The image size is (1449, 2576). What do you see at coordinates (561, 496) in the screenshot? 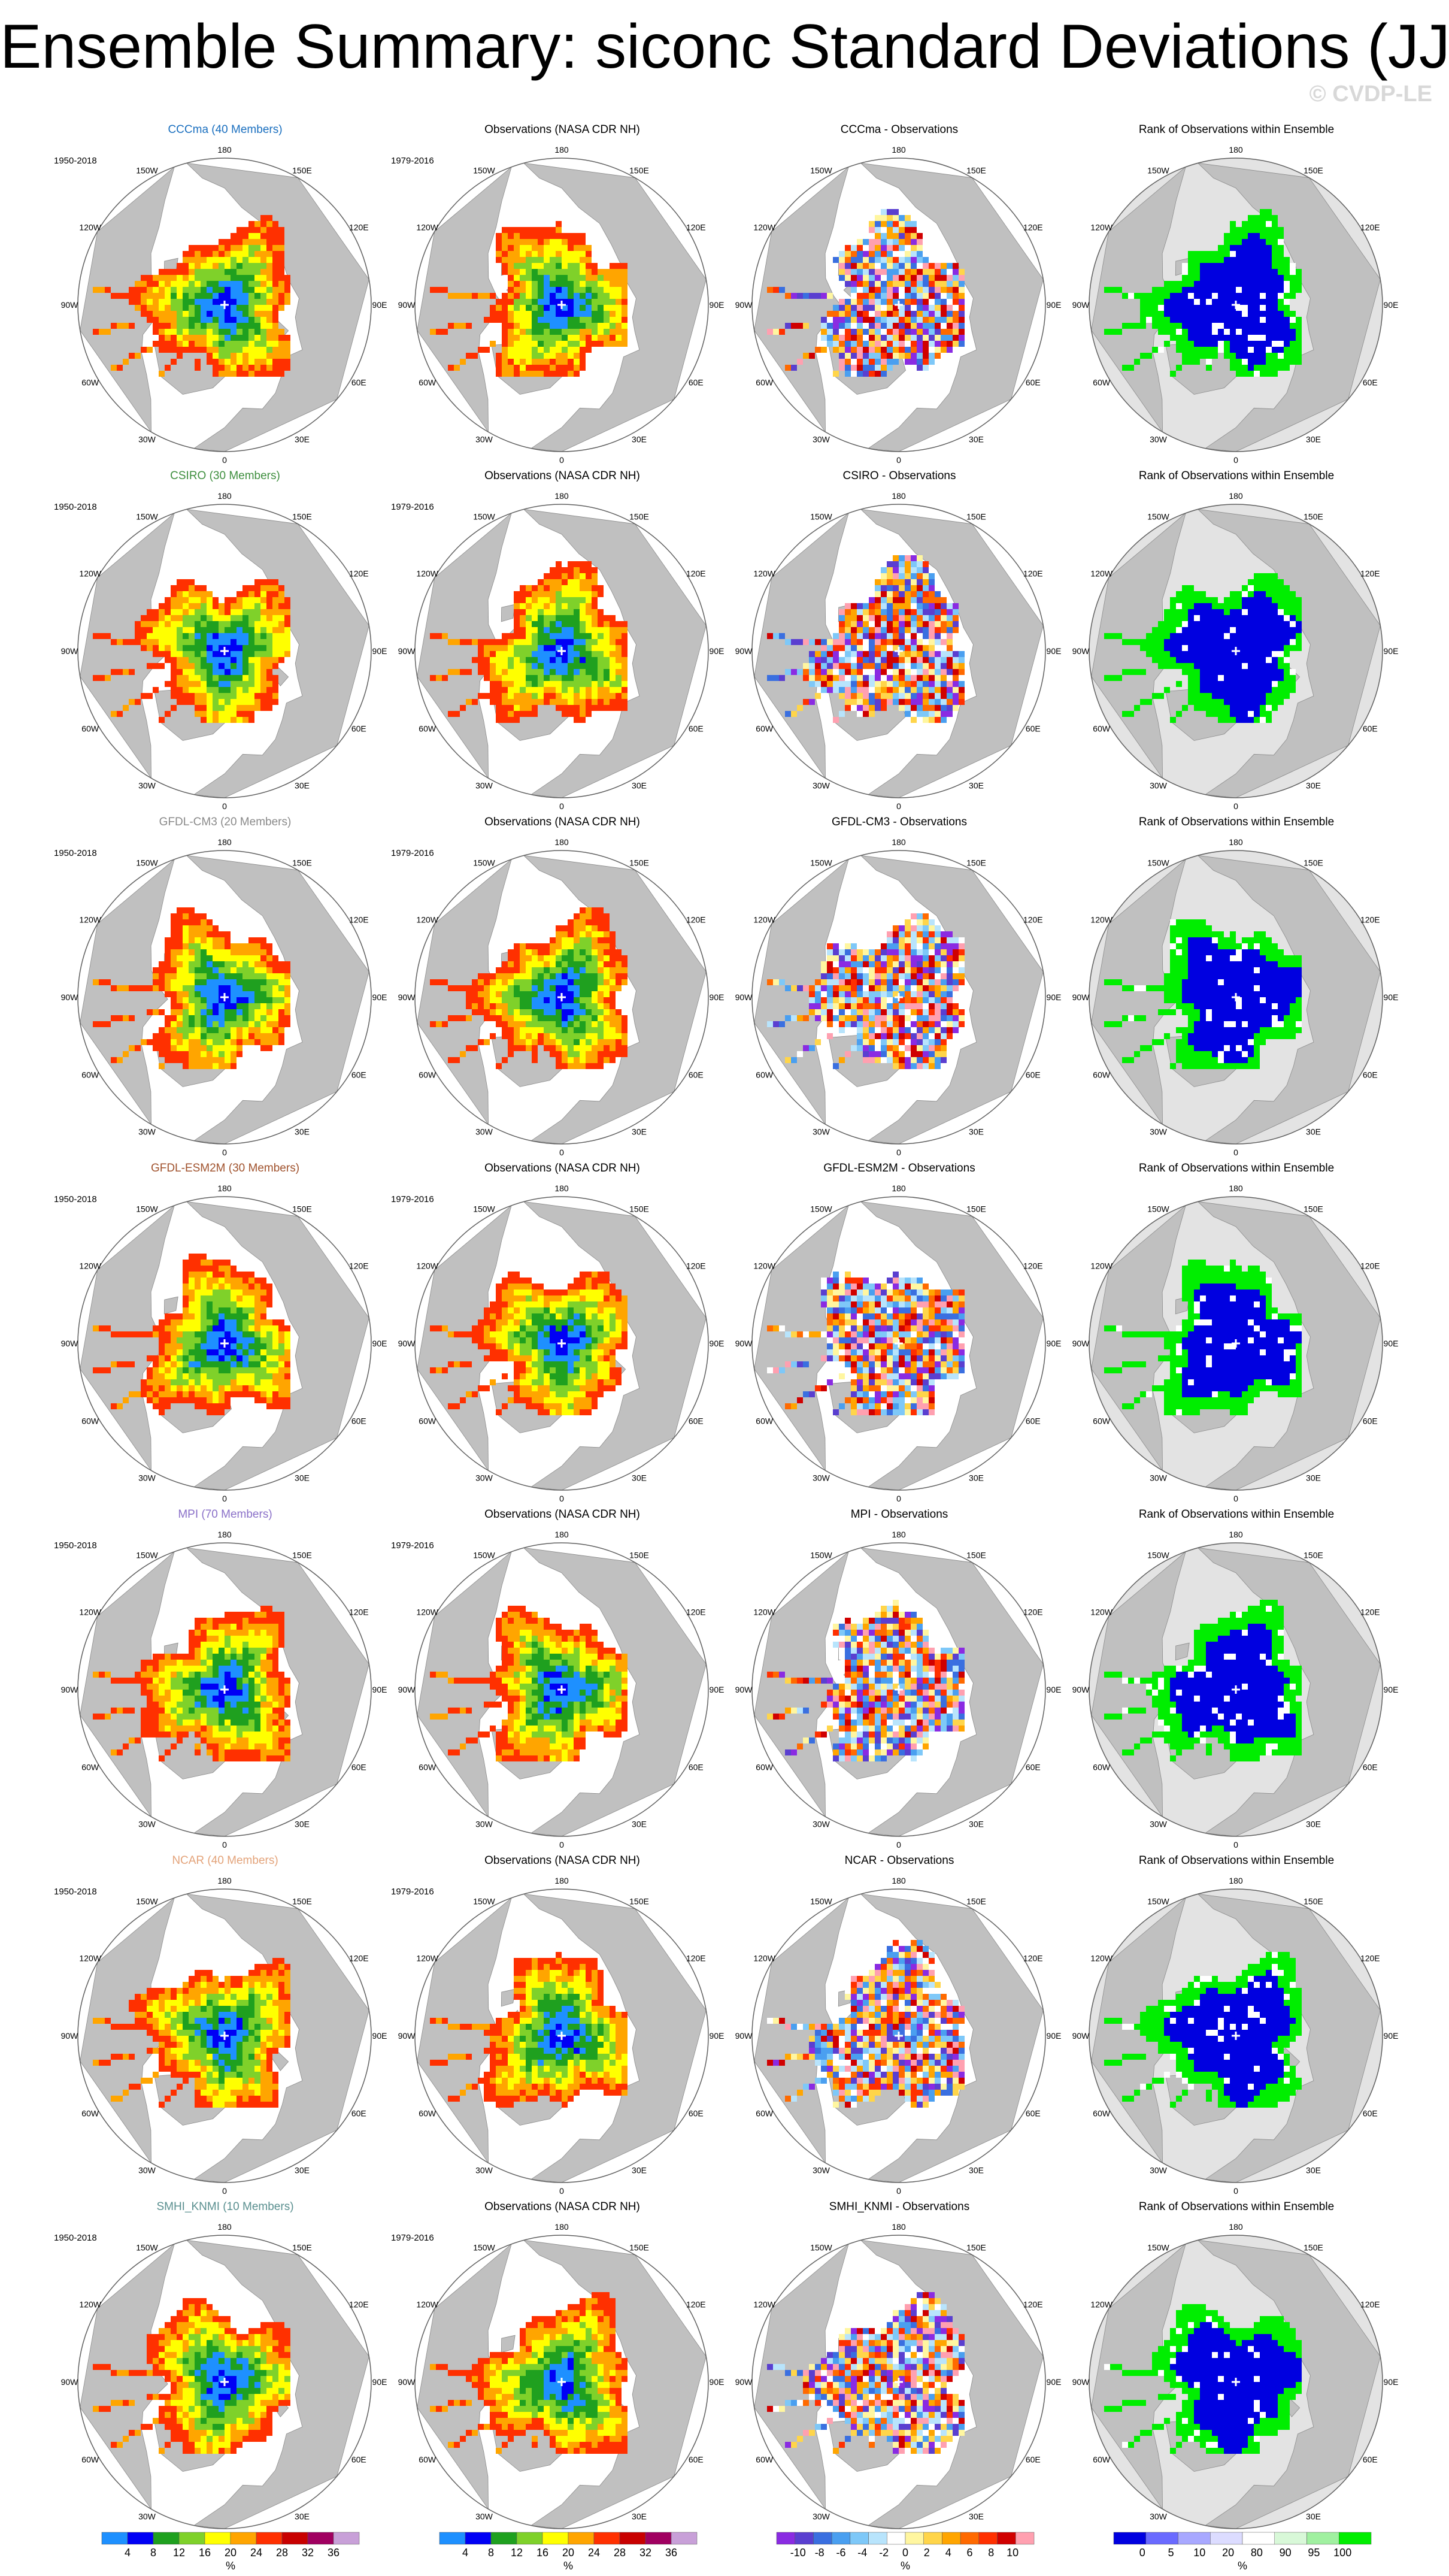
I see `longitude-label: 180` at bounding box center [561, 496].